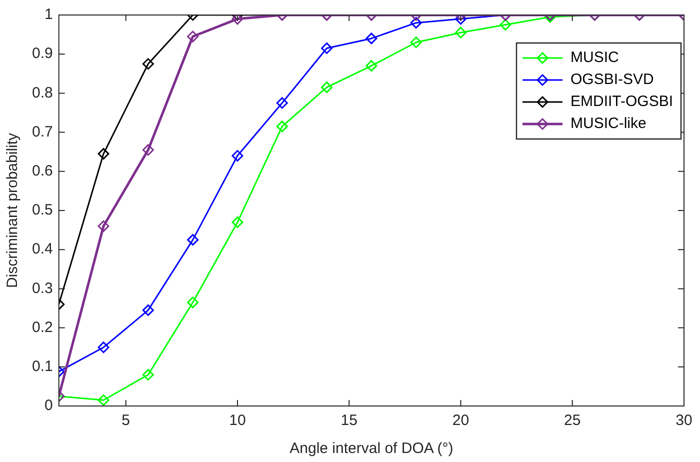 This screenshot has width=700, height=462. What do you see at coordinates (42, 327) in the screenshot?
I see `y-tick-label: 0.2` at bounding box center [42, 327].